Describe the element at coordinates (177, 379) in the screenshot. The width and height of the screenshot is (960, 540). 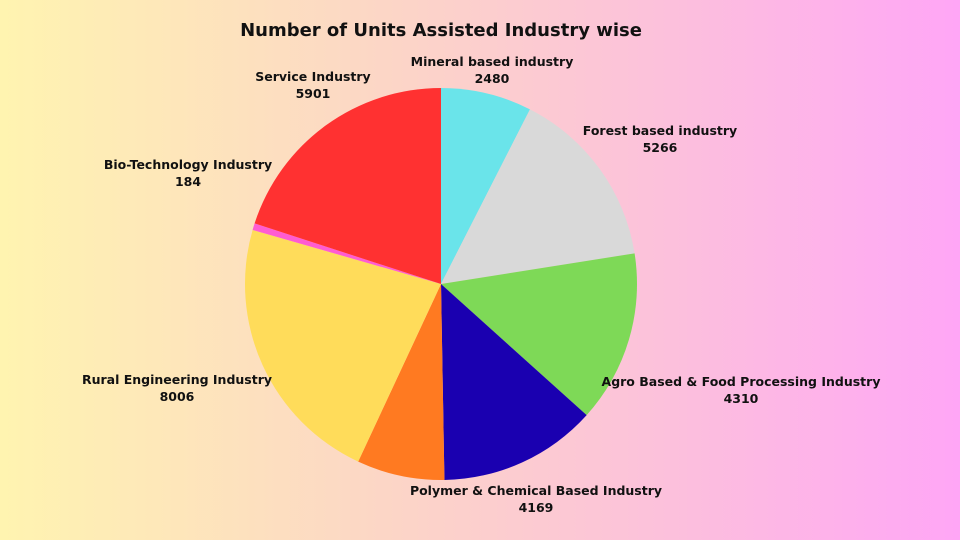
I see `slice-label: Rural Engineering Industry` at that location.